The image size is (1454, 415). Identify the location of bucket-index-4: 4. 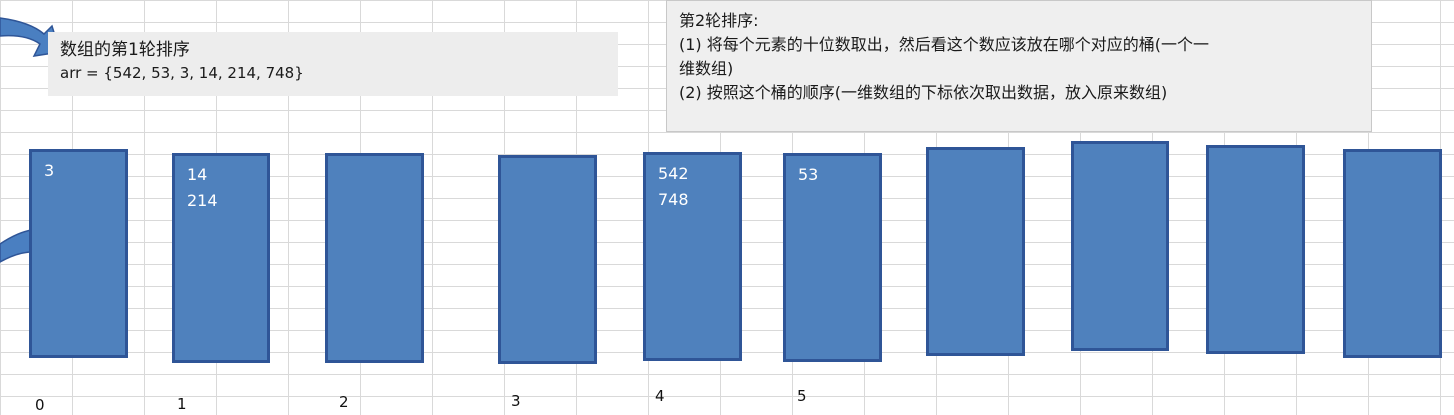
(660, 396).